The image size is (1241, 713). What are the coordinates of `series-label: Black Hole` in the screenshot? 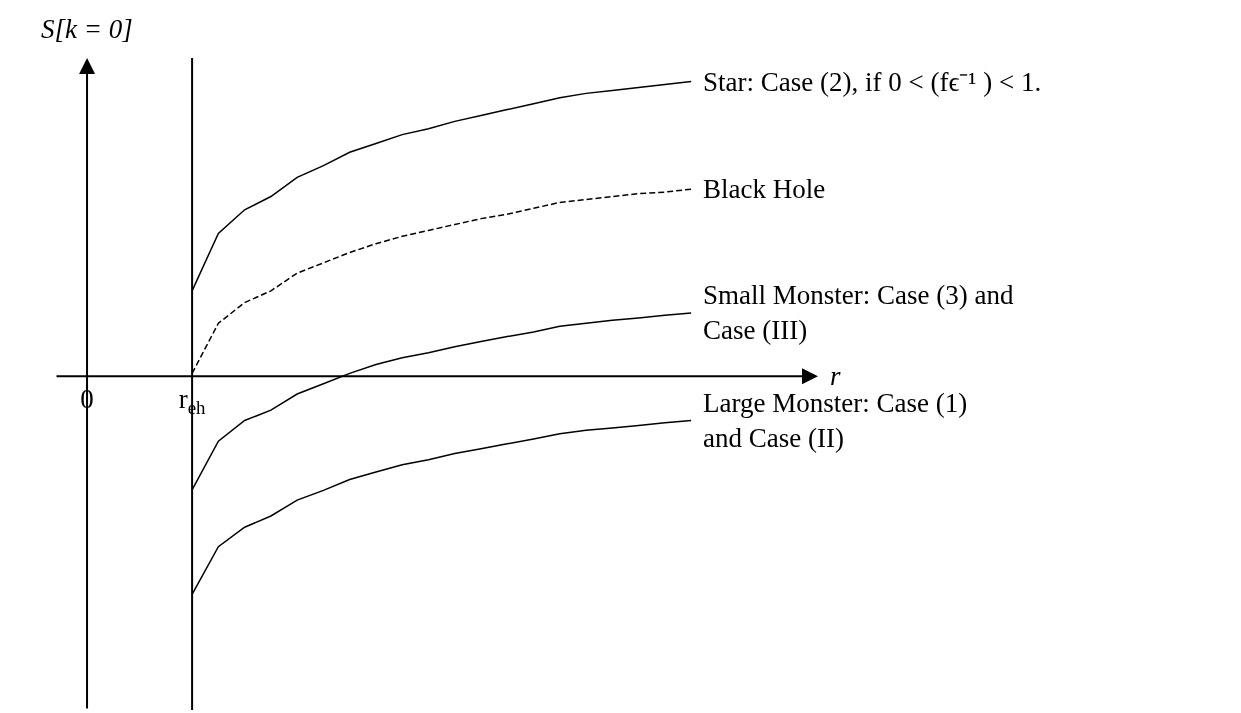 It's located at (764, 189).